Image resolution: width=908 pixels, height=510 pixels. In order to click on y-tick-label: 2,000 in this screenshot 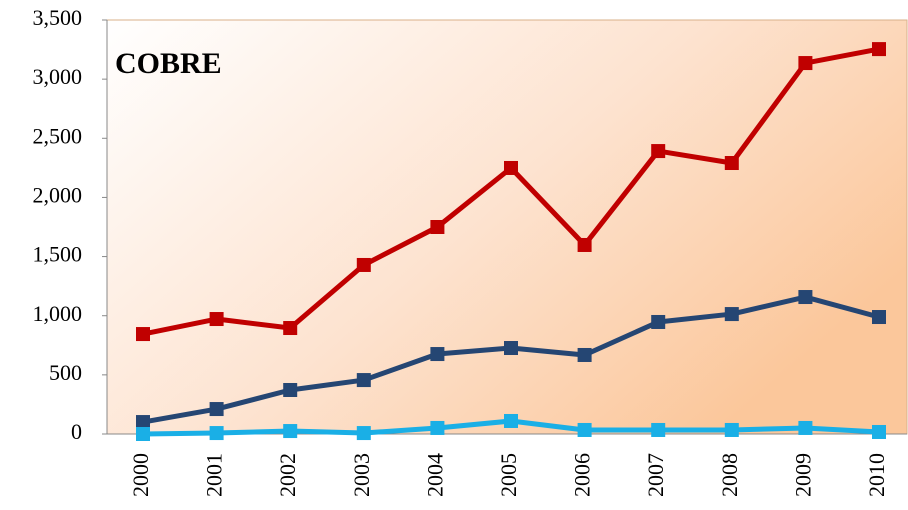, I will do `click(58, 194)`.